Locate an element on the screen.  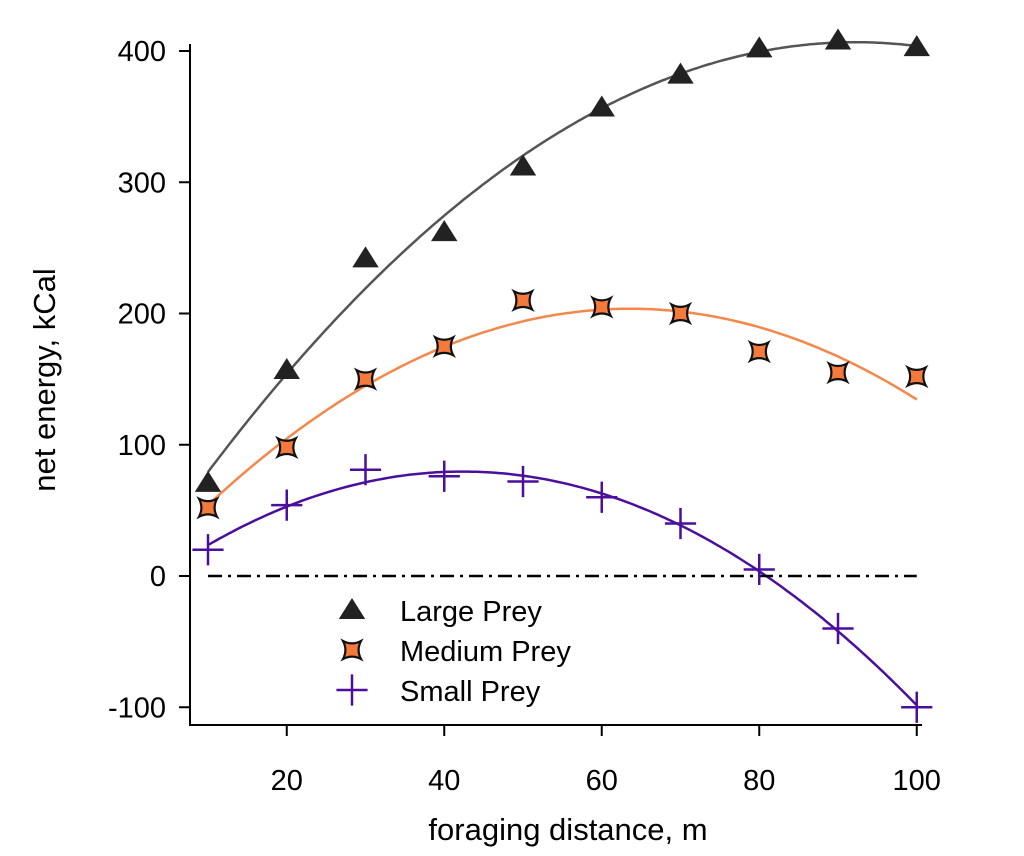
y-tick-label: 0 is located at coordinates (158, 577).